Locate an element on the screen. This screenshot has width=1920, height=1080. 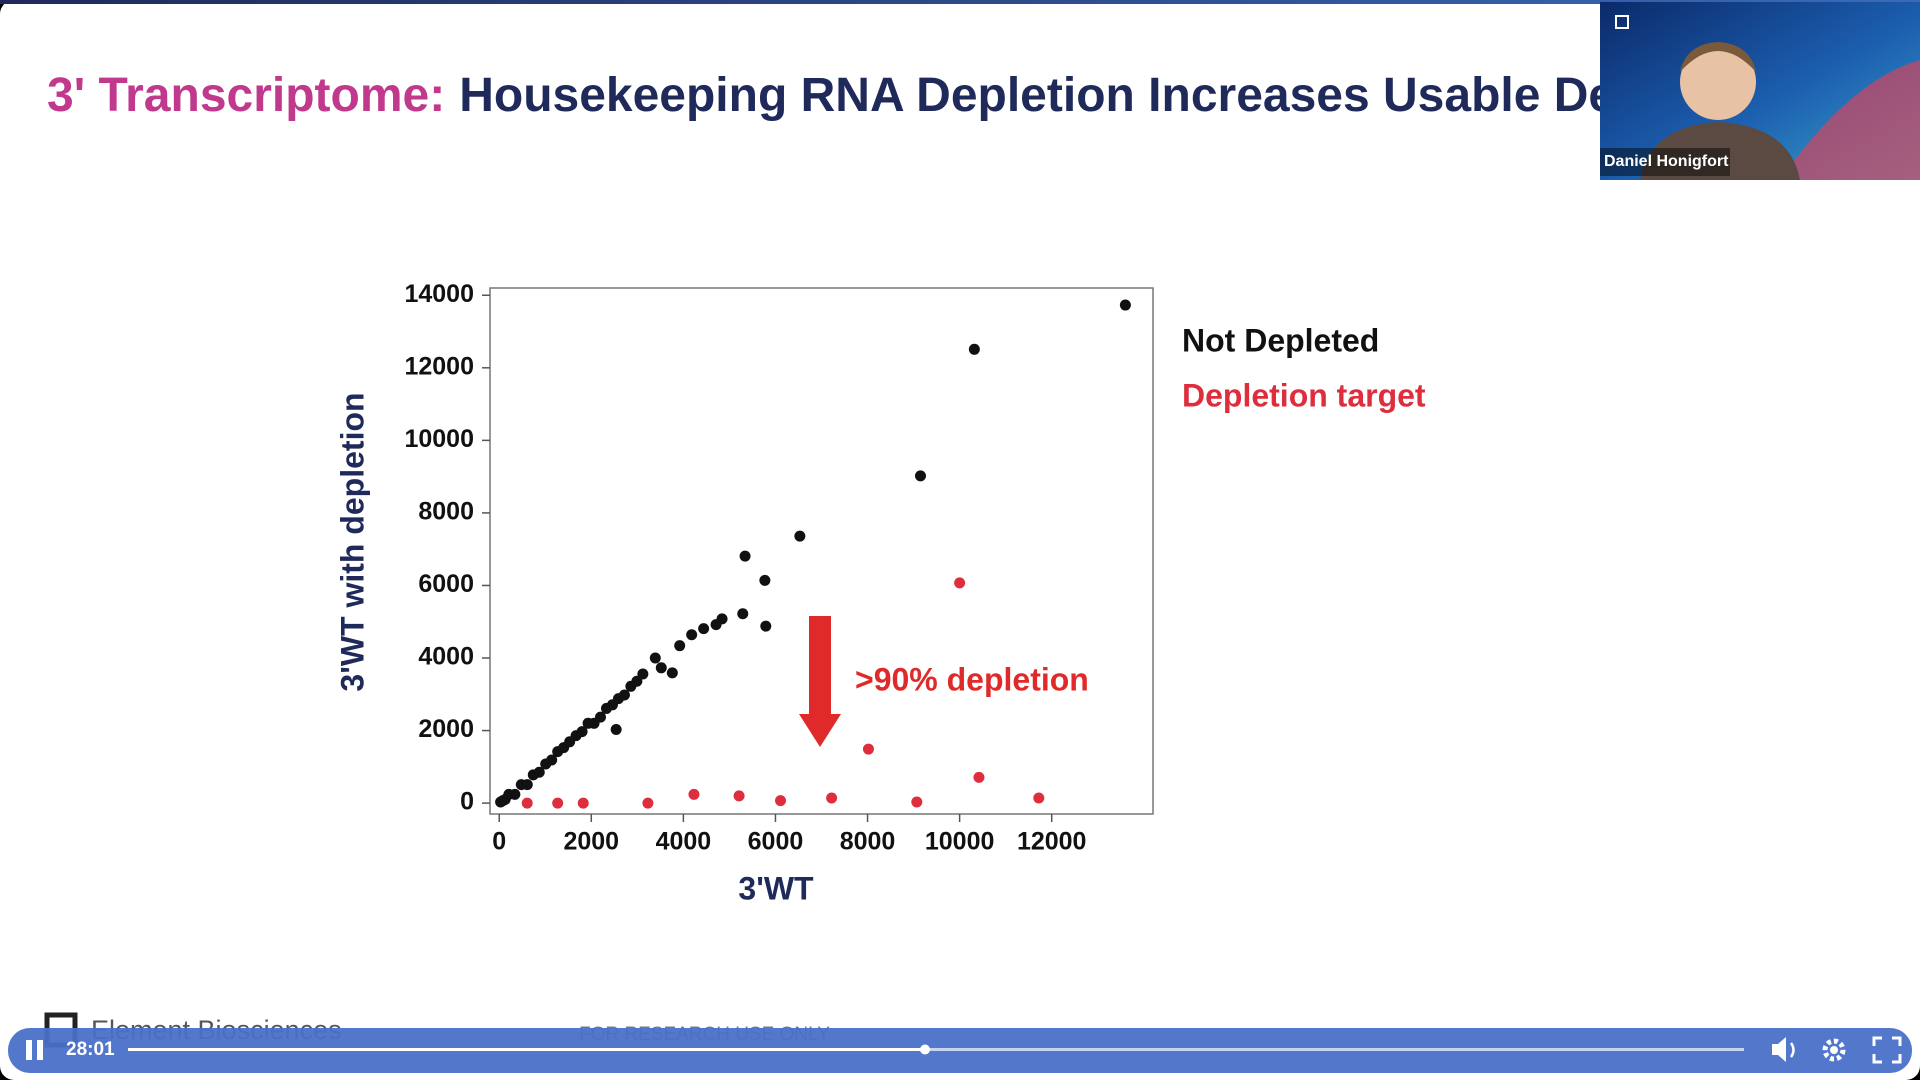
progress-played is located at coordinates (526, 1049).